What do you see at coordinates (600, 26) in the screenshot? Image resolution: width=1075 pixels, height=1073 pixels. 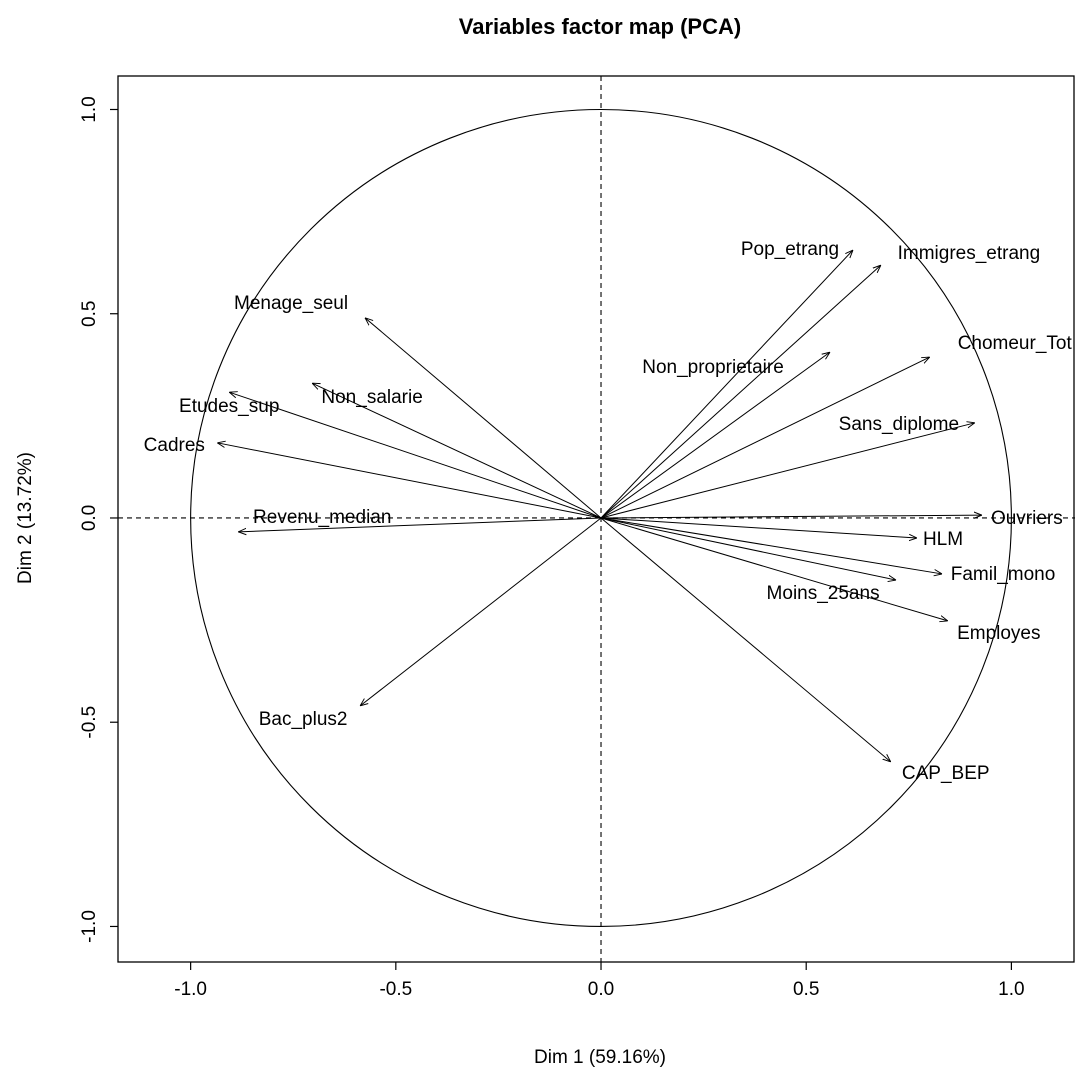 I see `chart-title: Variables factor map (PCA)` at bounding box center [600, 26].